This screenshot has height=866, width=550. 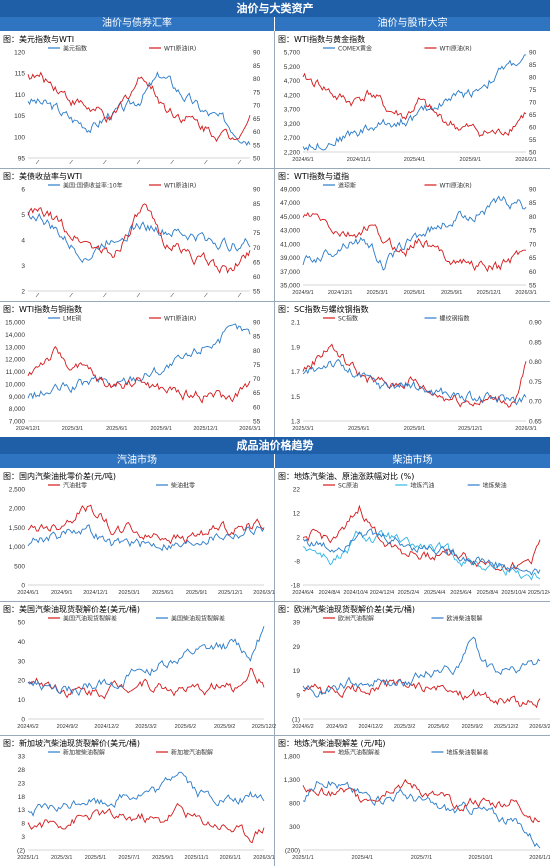 What do you see at coordinates (19, 566) in the screenshot?
I see `y-tick-label-left: 500` at bounding box center [19, 566].